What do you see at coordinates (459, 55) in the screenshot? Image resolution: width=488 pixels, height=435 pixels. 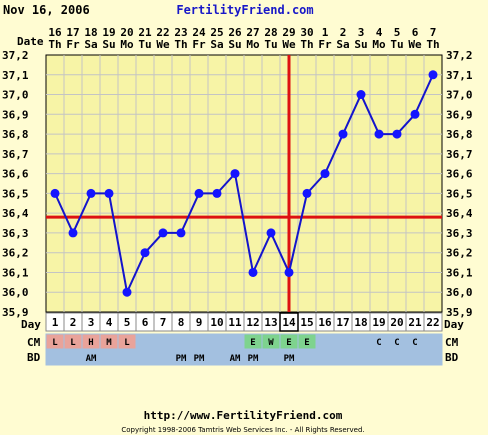 I see `y-tick-label-right: 37,2` at bounding box center [459, 55].